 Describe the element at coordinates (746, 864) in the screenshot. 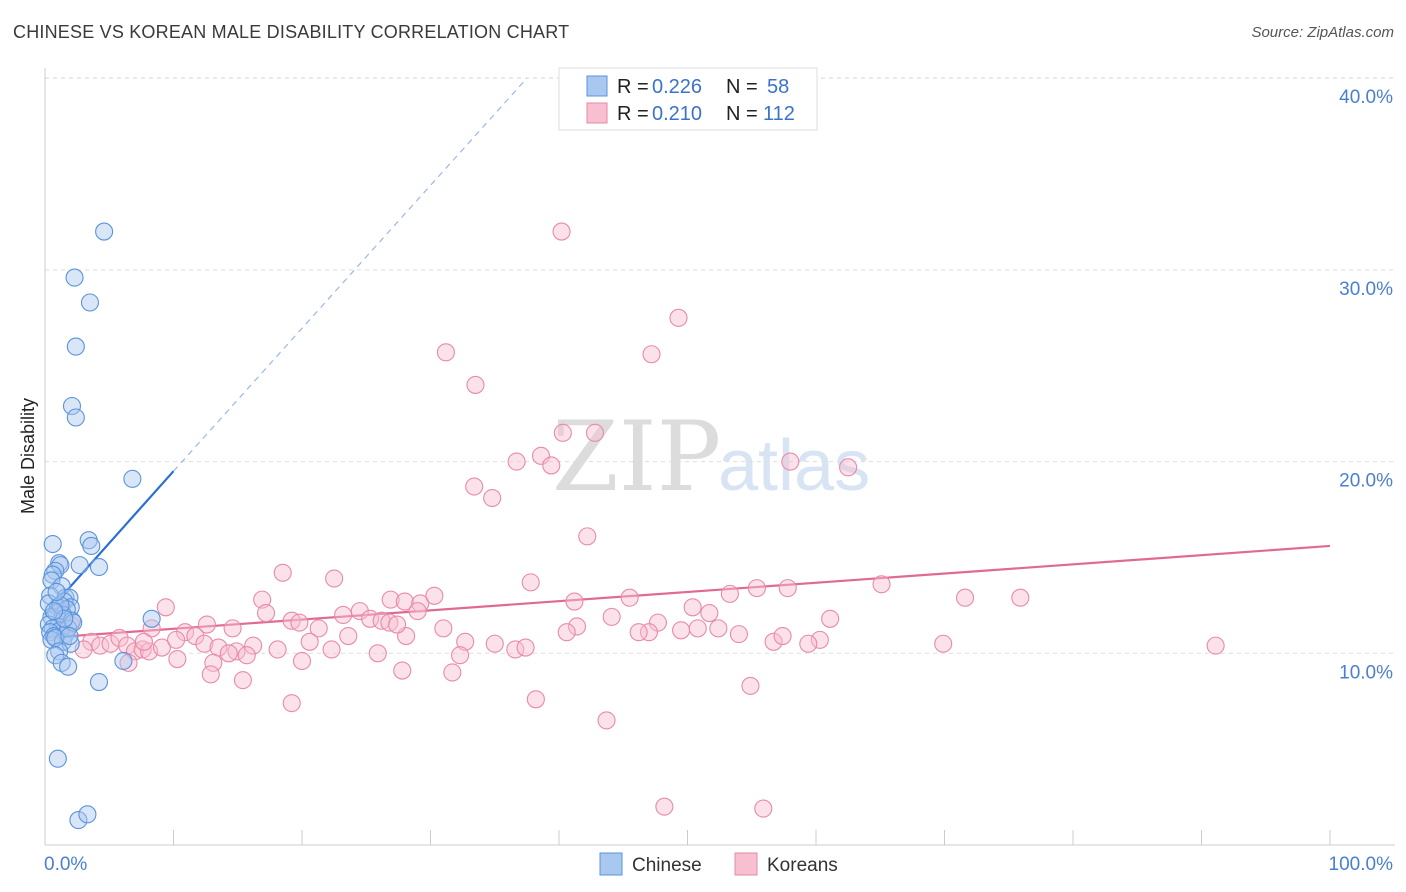

I see `bottom-legend-swatch-koreans` at that location.